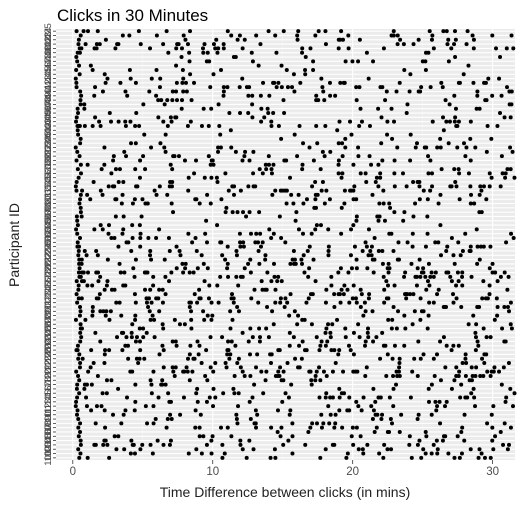 Image resolution: width=523 pixels, height=506 pixels. Describe the element at coordinates (48, 401) in the screenshot. I see `y-tick-label: 114` at that location.